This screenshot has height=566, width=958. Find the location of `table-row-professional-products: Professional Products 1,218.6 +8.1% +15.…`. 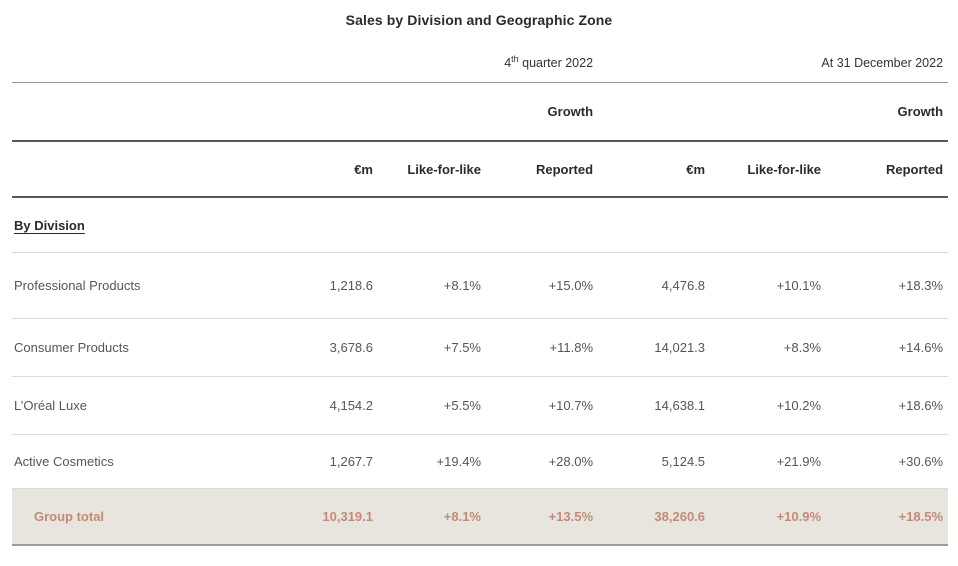

table-row-professional-products: Professional Products 1,218.6 +8.1% +15.… is located at coordinates (480, 285).